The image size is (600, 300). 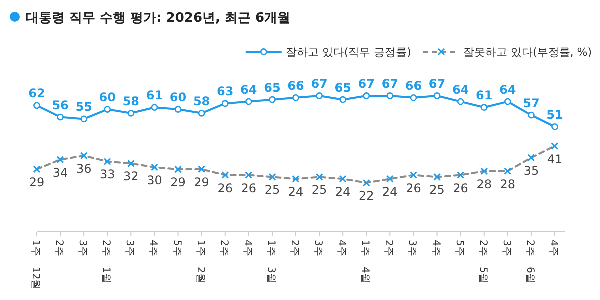 I want to click on data-label: 22, so click(x=366, y=196).